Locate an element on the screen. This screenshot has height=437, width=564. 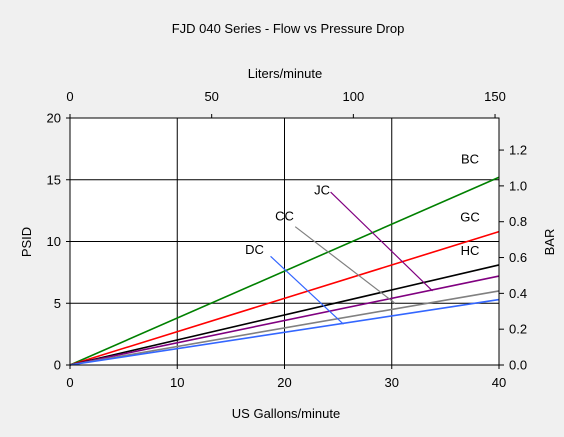
y-axis-label: PSID is located at coordinates (26, 242).